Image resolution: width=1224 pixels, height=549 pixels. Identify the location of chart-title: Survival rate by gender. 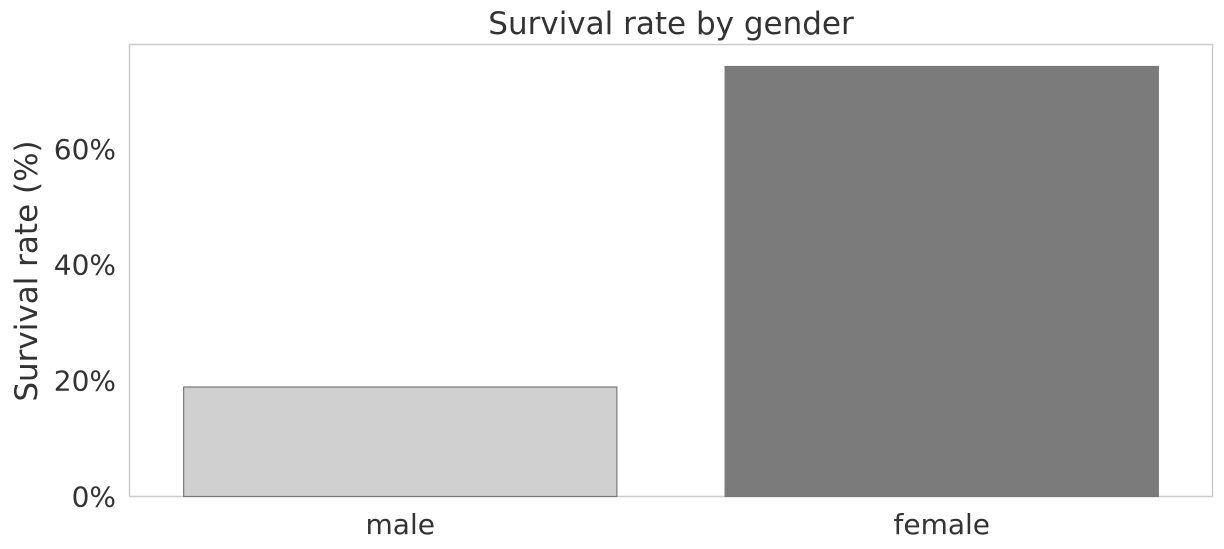
(671, 24).